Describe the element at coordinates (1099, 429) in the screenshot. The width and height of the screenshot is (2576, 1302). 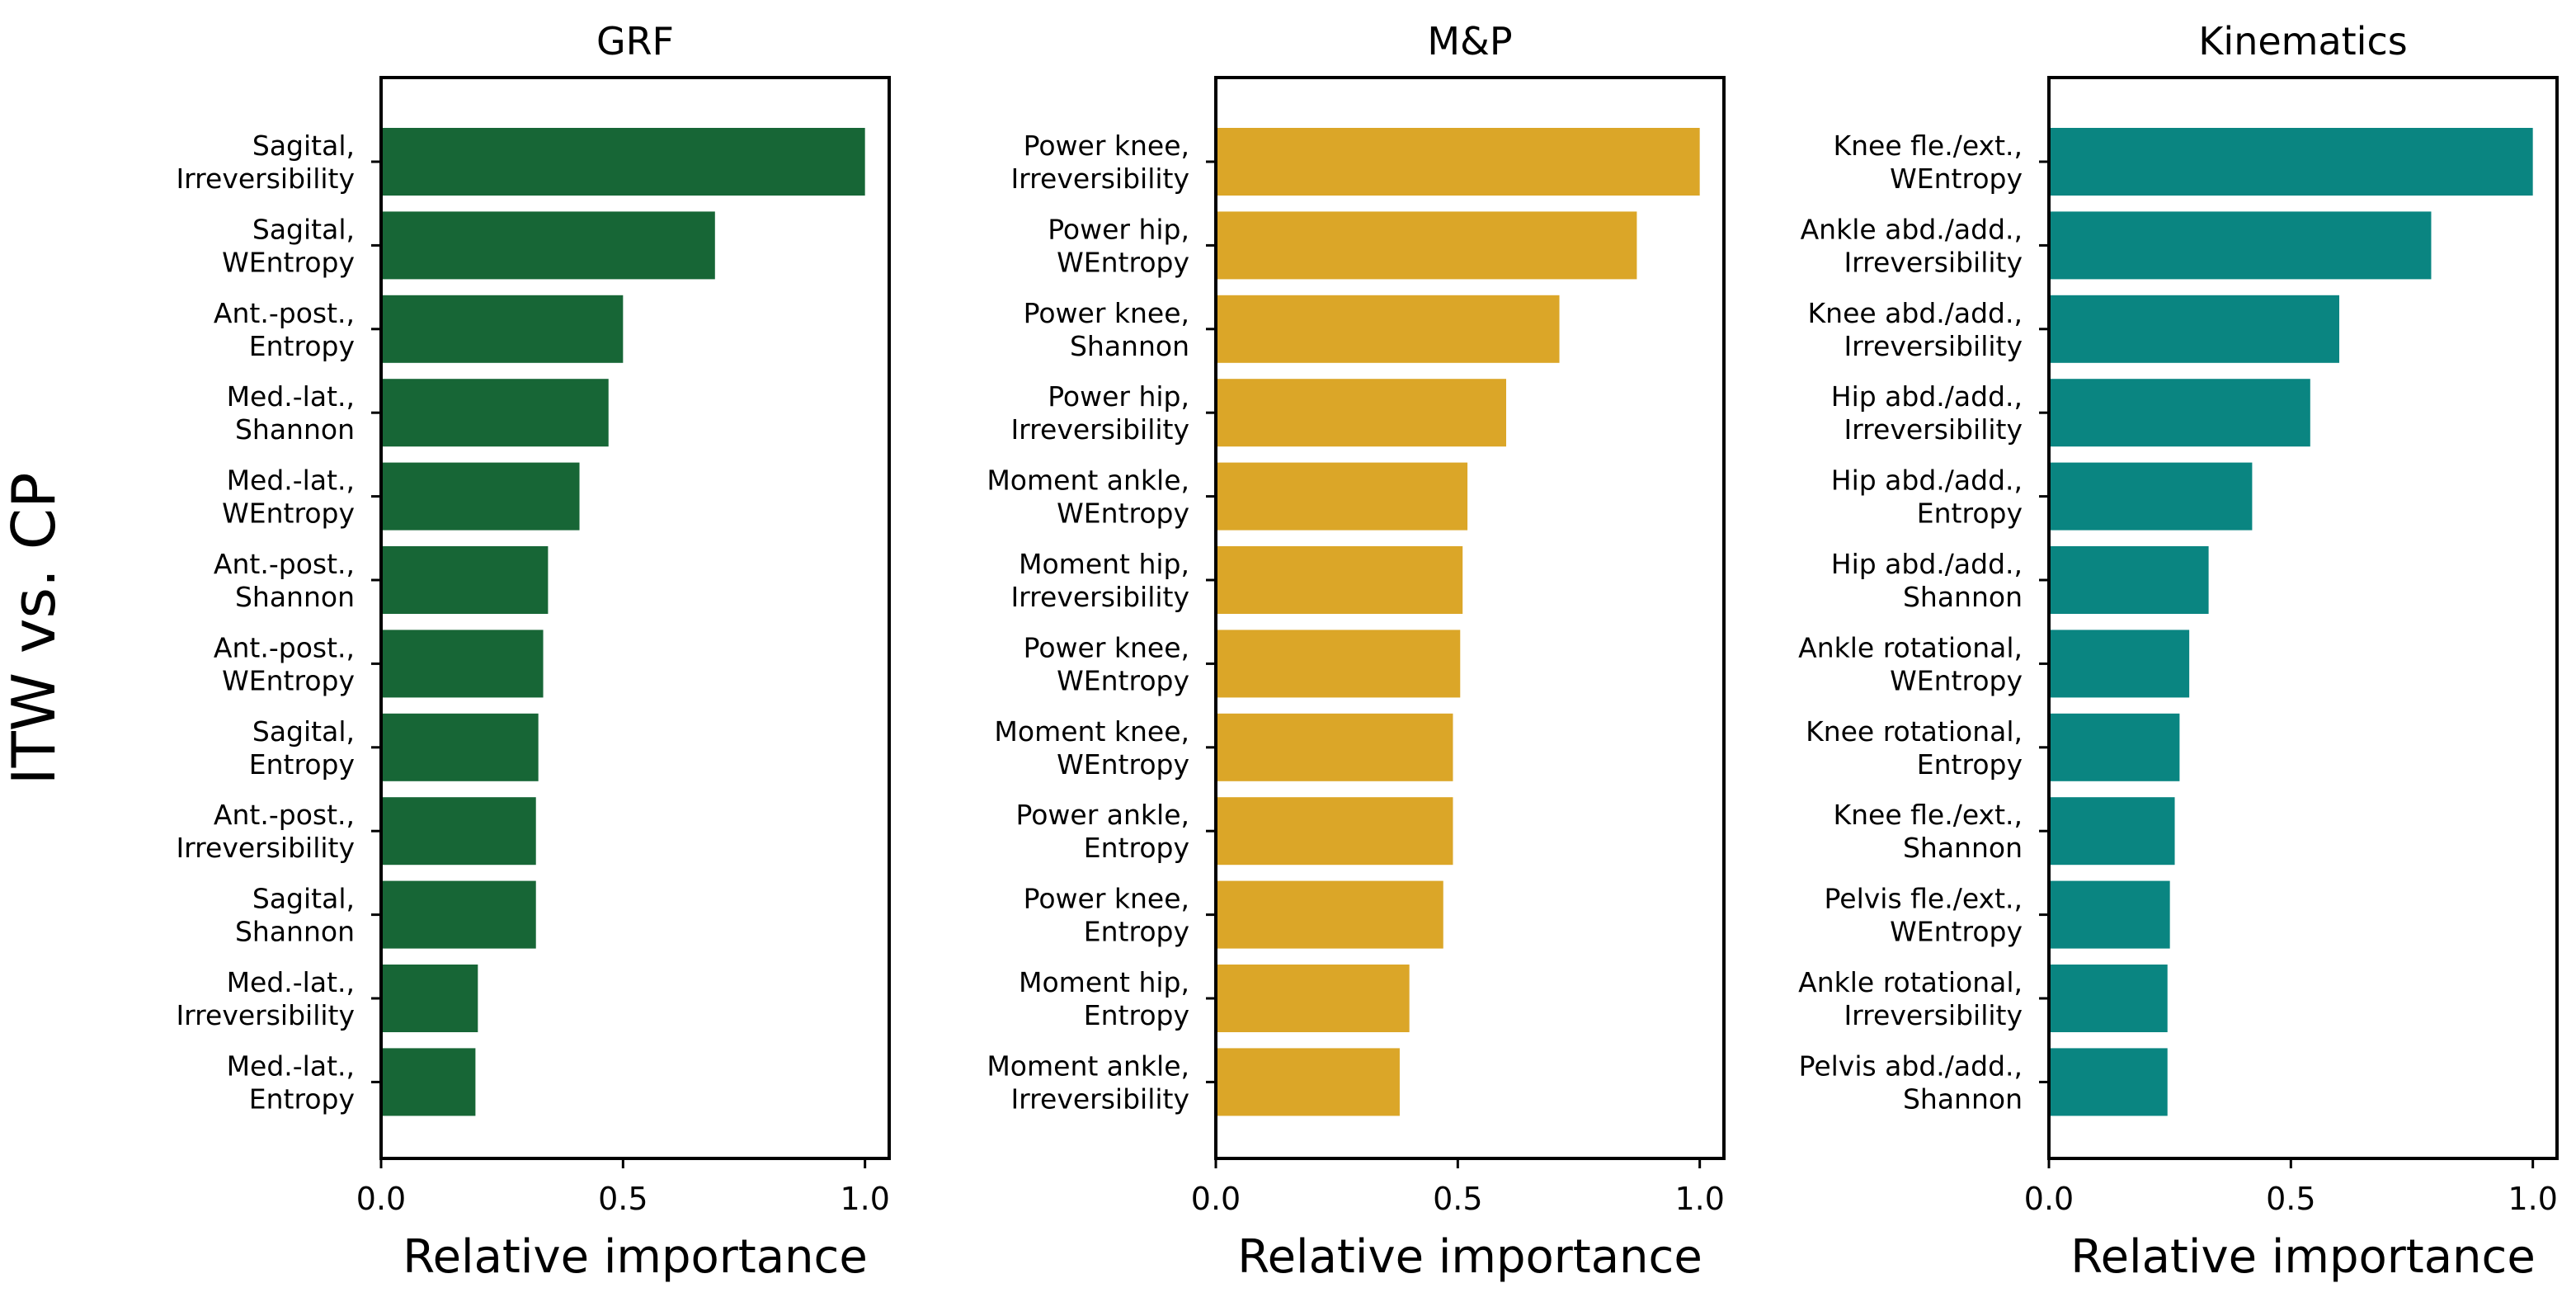
I see `panel-m-p-ytick-label-4-line-2: Irreversibility` at that location.